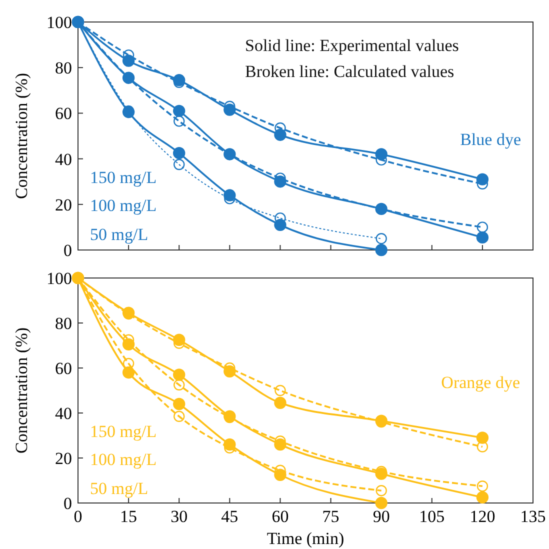 This screenshot has height=549, width=549. I want to click on x-tick-label: 75, so click(331, 516).